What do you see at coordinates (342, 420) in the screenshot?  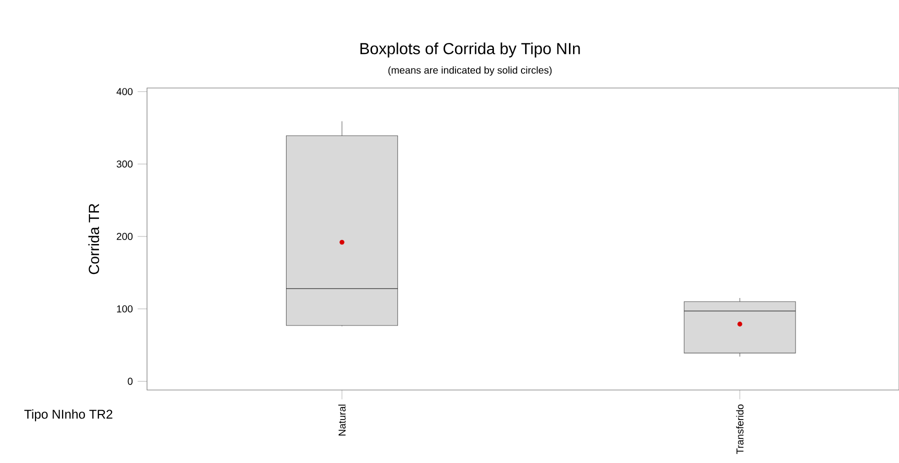 I see `x-tick-label: Natural` at bounding box center [342, 420].